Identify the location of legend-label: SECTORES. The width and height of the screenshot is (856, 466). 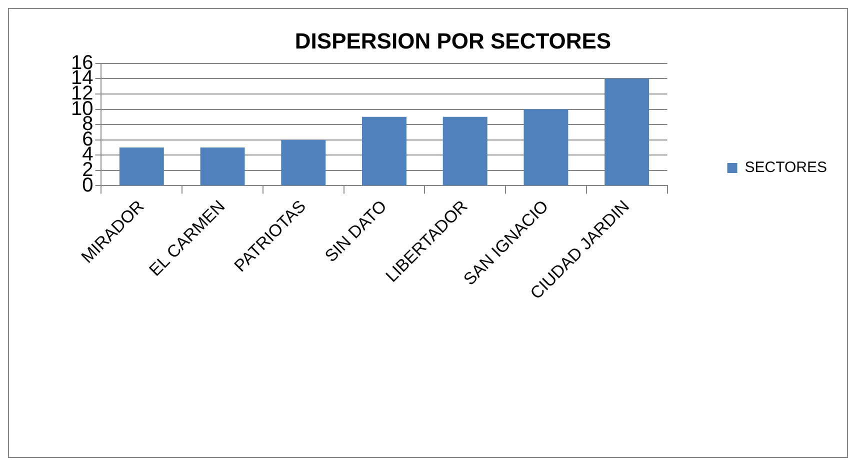
(786, 167).